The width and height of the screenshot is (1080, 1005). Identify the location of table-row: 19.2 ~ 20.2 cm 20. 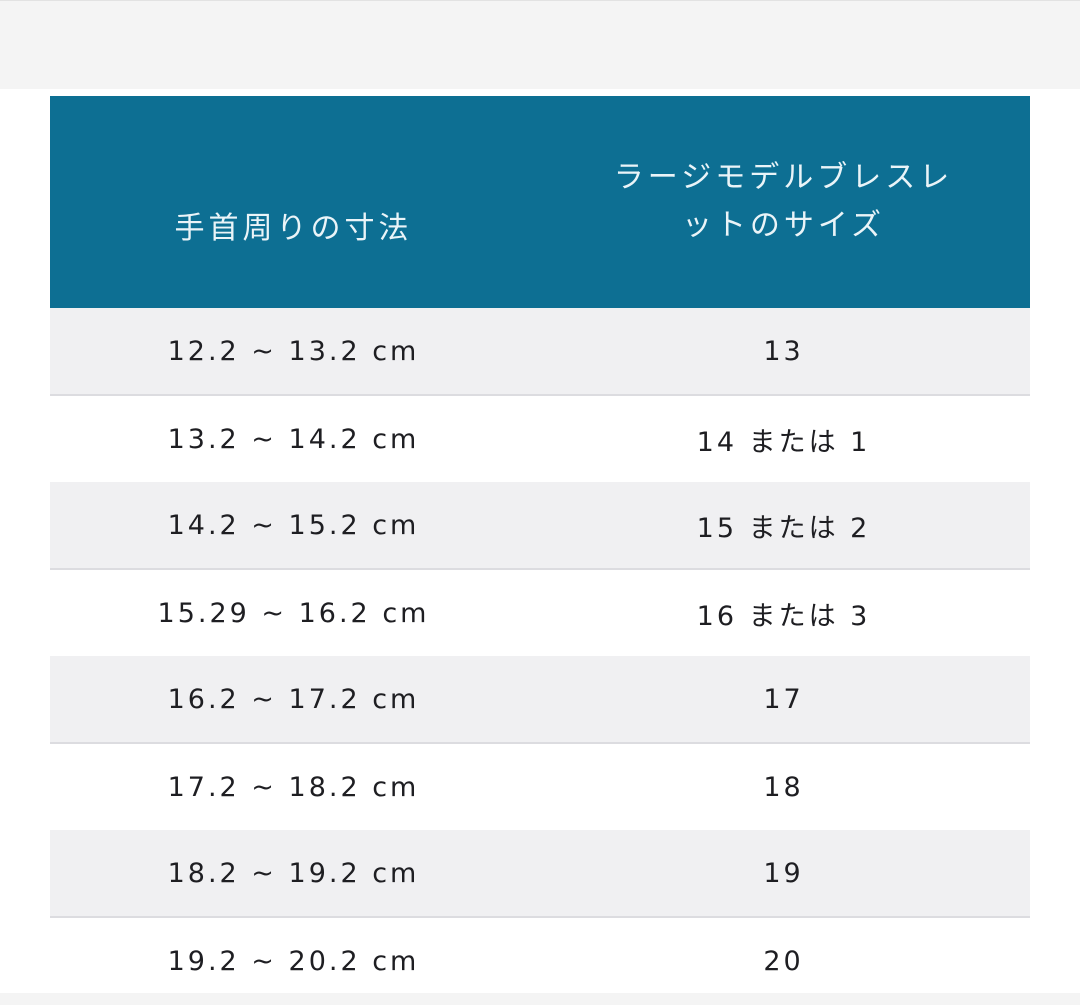
(540, 960).